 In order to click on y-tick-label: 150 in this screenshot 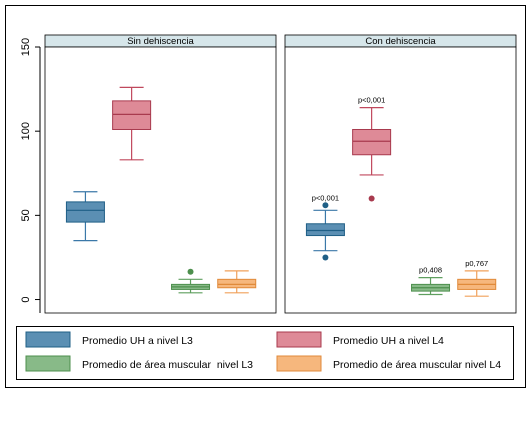, I will do `click(26, 47)`.